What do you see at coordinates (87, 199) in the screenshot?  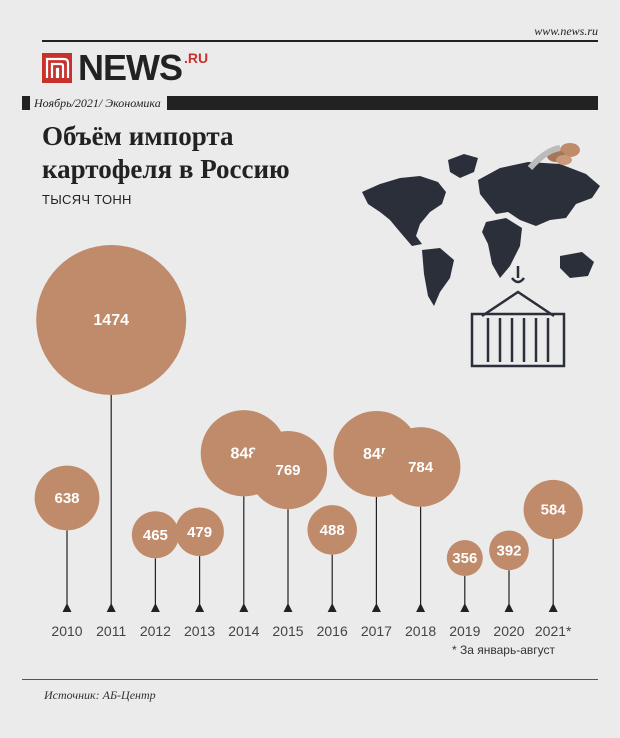 I see `chart-subtitle: ТЫСЯЧ ТОНН` at bounding box center [87, 199].